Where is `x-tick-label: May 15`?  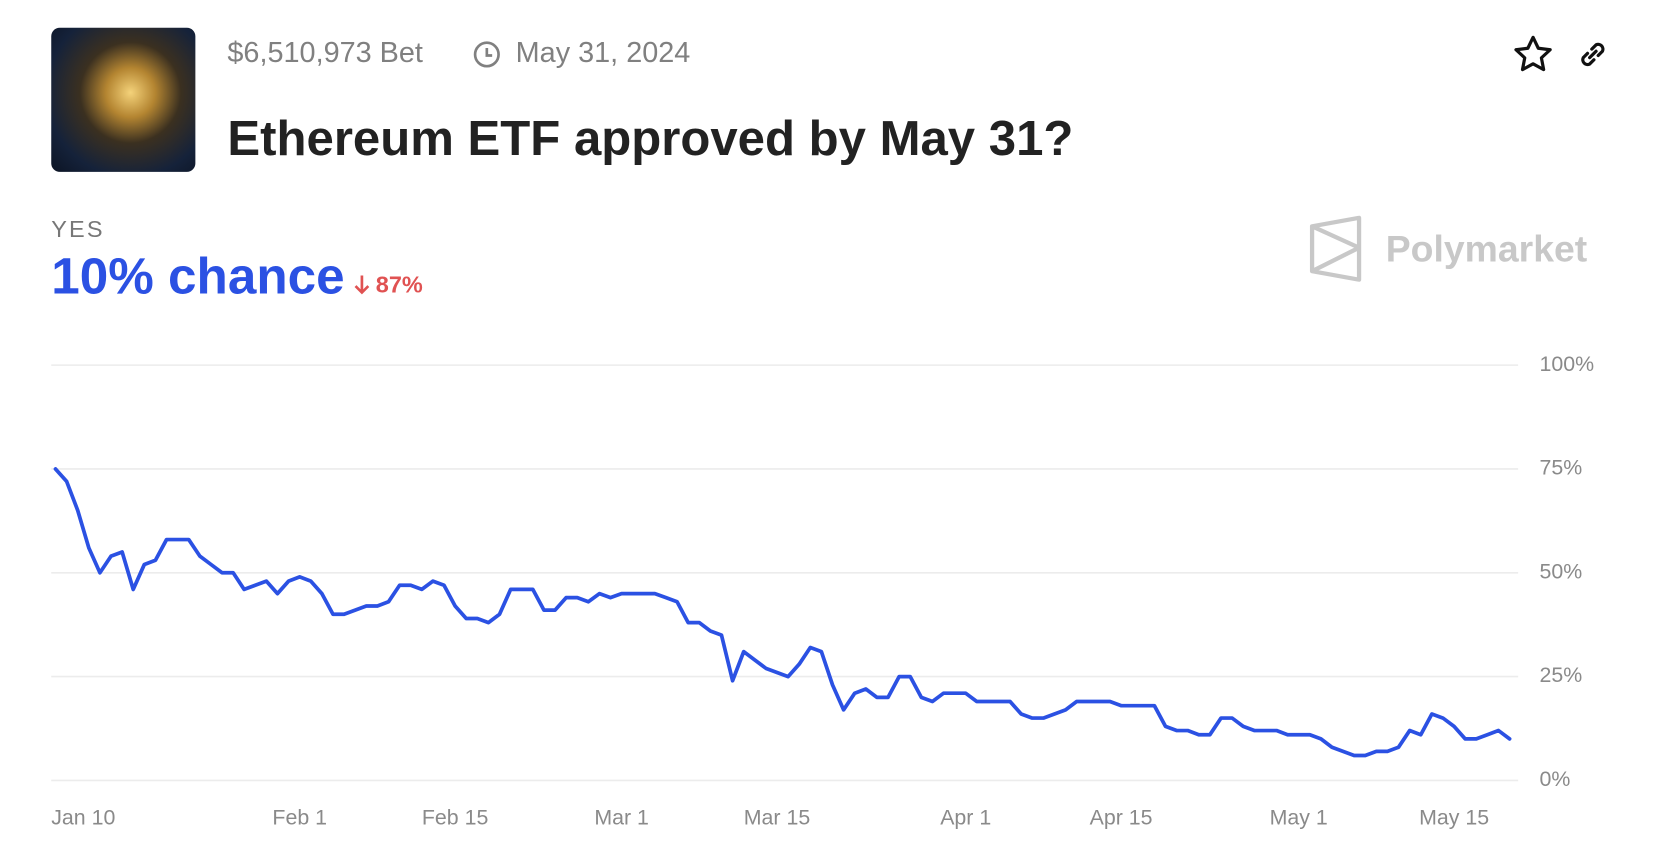
x-tick-label: May 15 is located at coordinates (1454, 817).